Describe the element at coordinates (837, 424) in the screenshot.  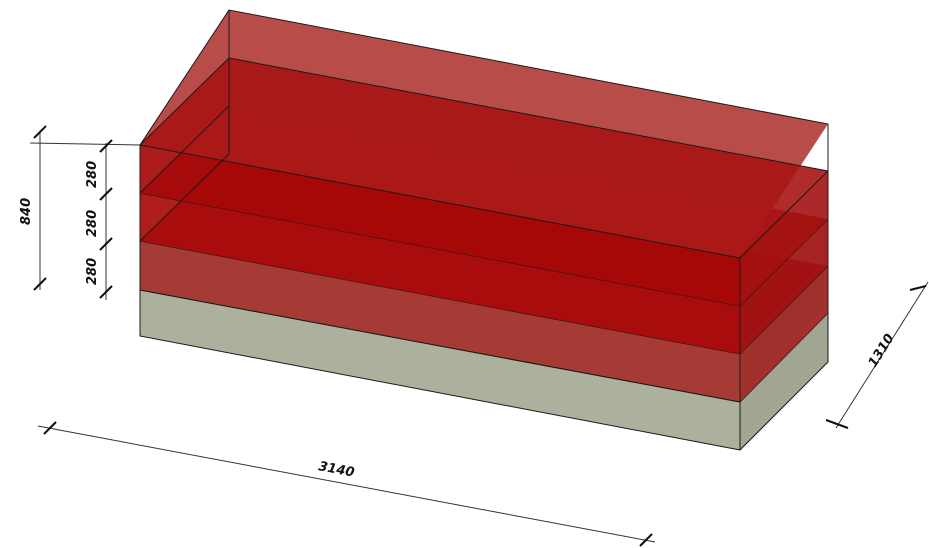
I see `dim-1310-tick-bottom` at that location.